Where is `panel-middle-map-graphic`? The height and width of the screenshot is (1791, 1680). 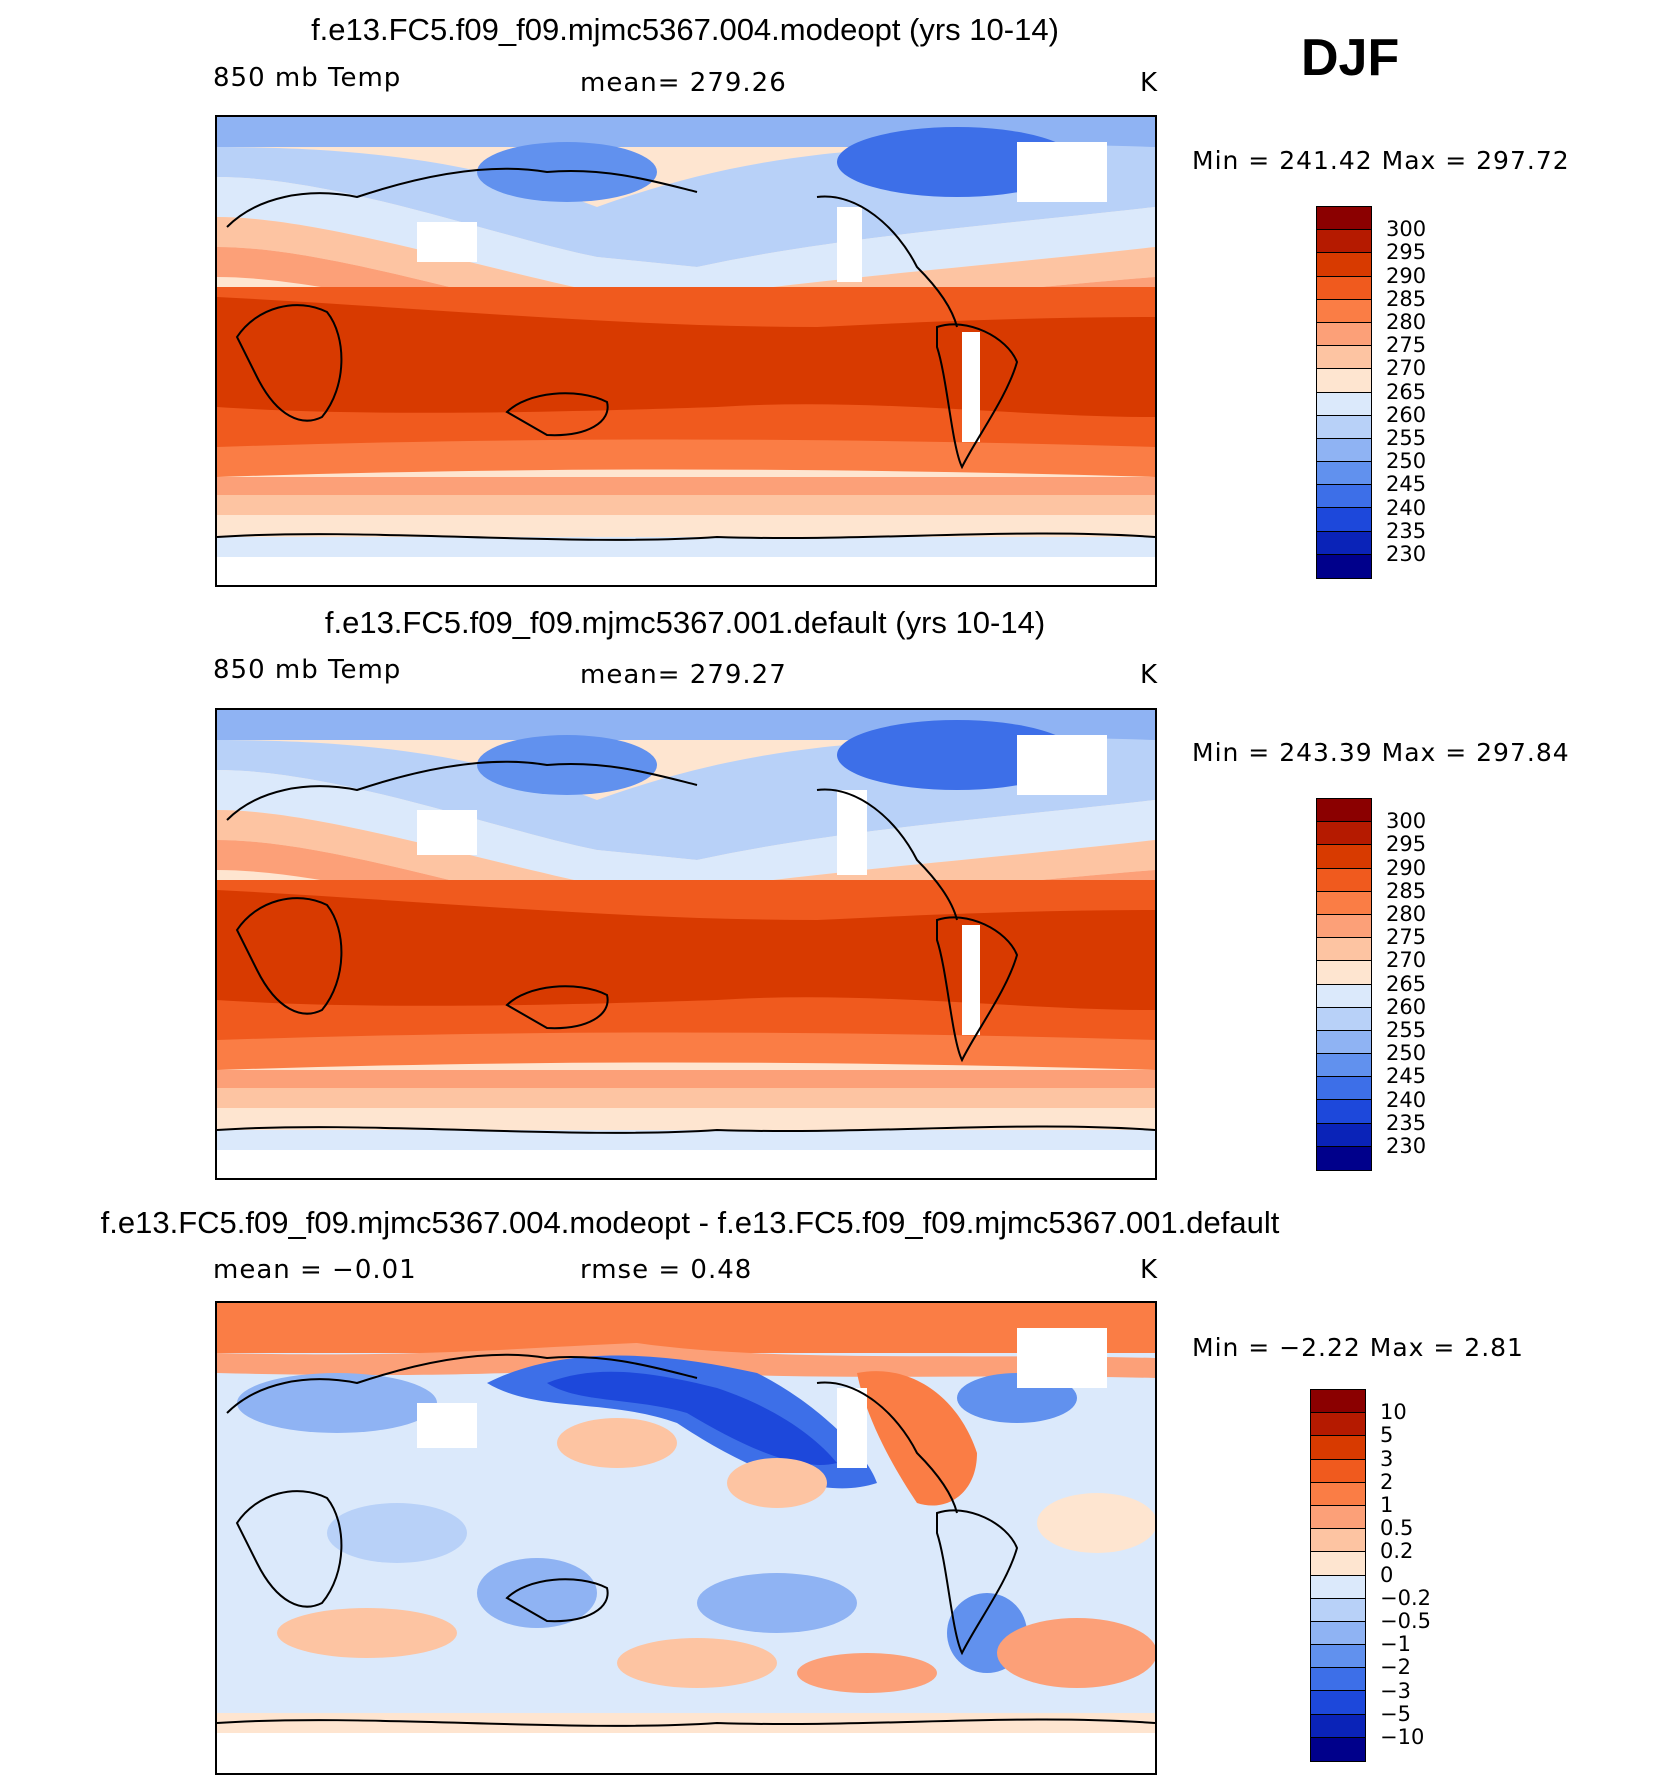
panel-middle-map-graphic is located at coordinates (686, 944).